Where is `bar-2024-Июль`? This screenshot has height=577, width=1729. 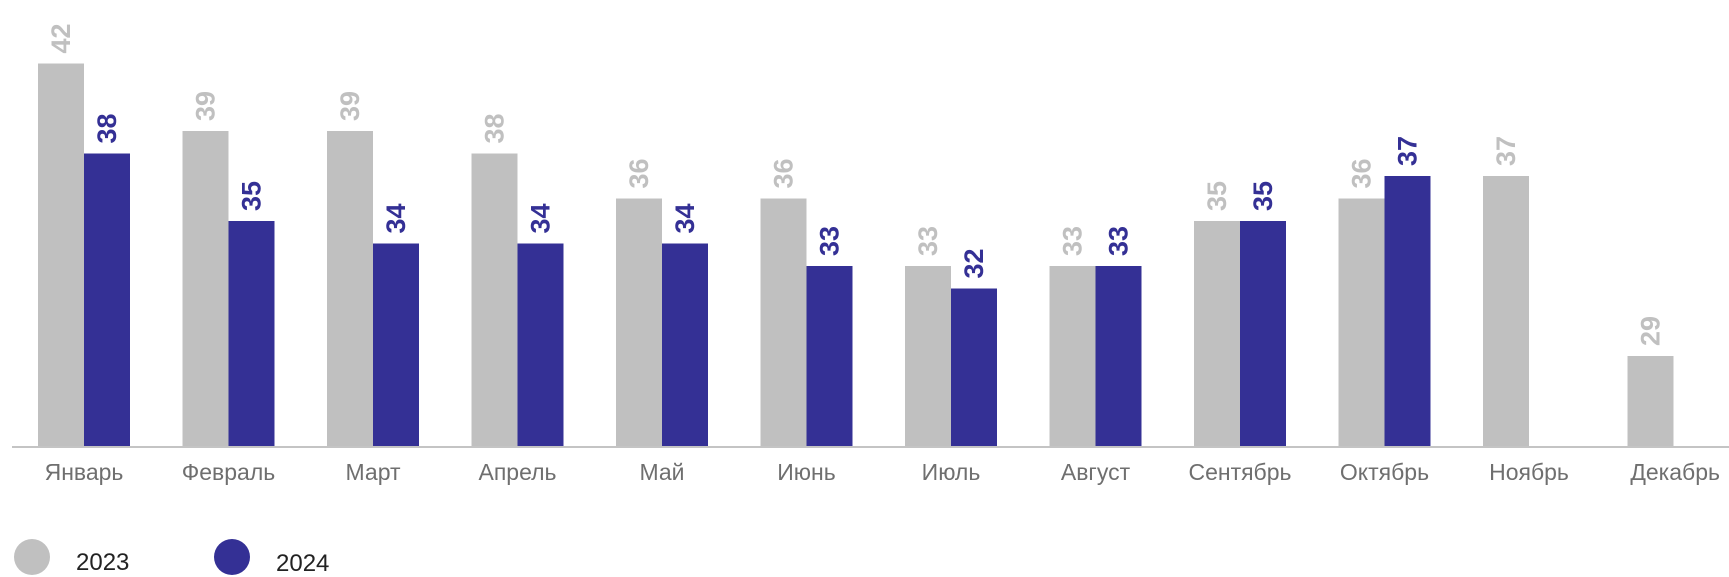 bar-2024-Июль is located at coordinates (974, 367).